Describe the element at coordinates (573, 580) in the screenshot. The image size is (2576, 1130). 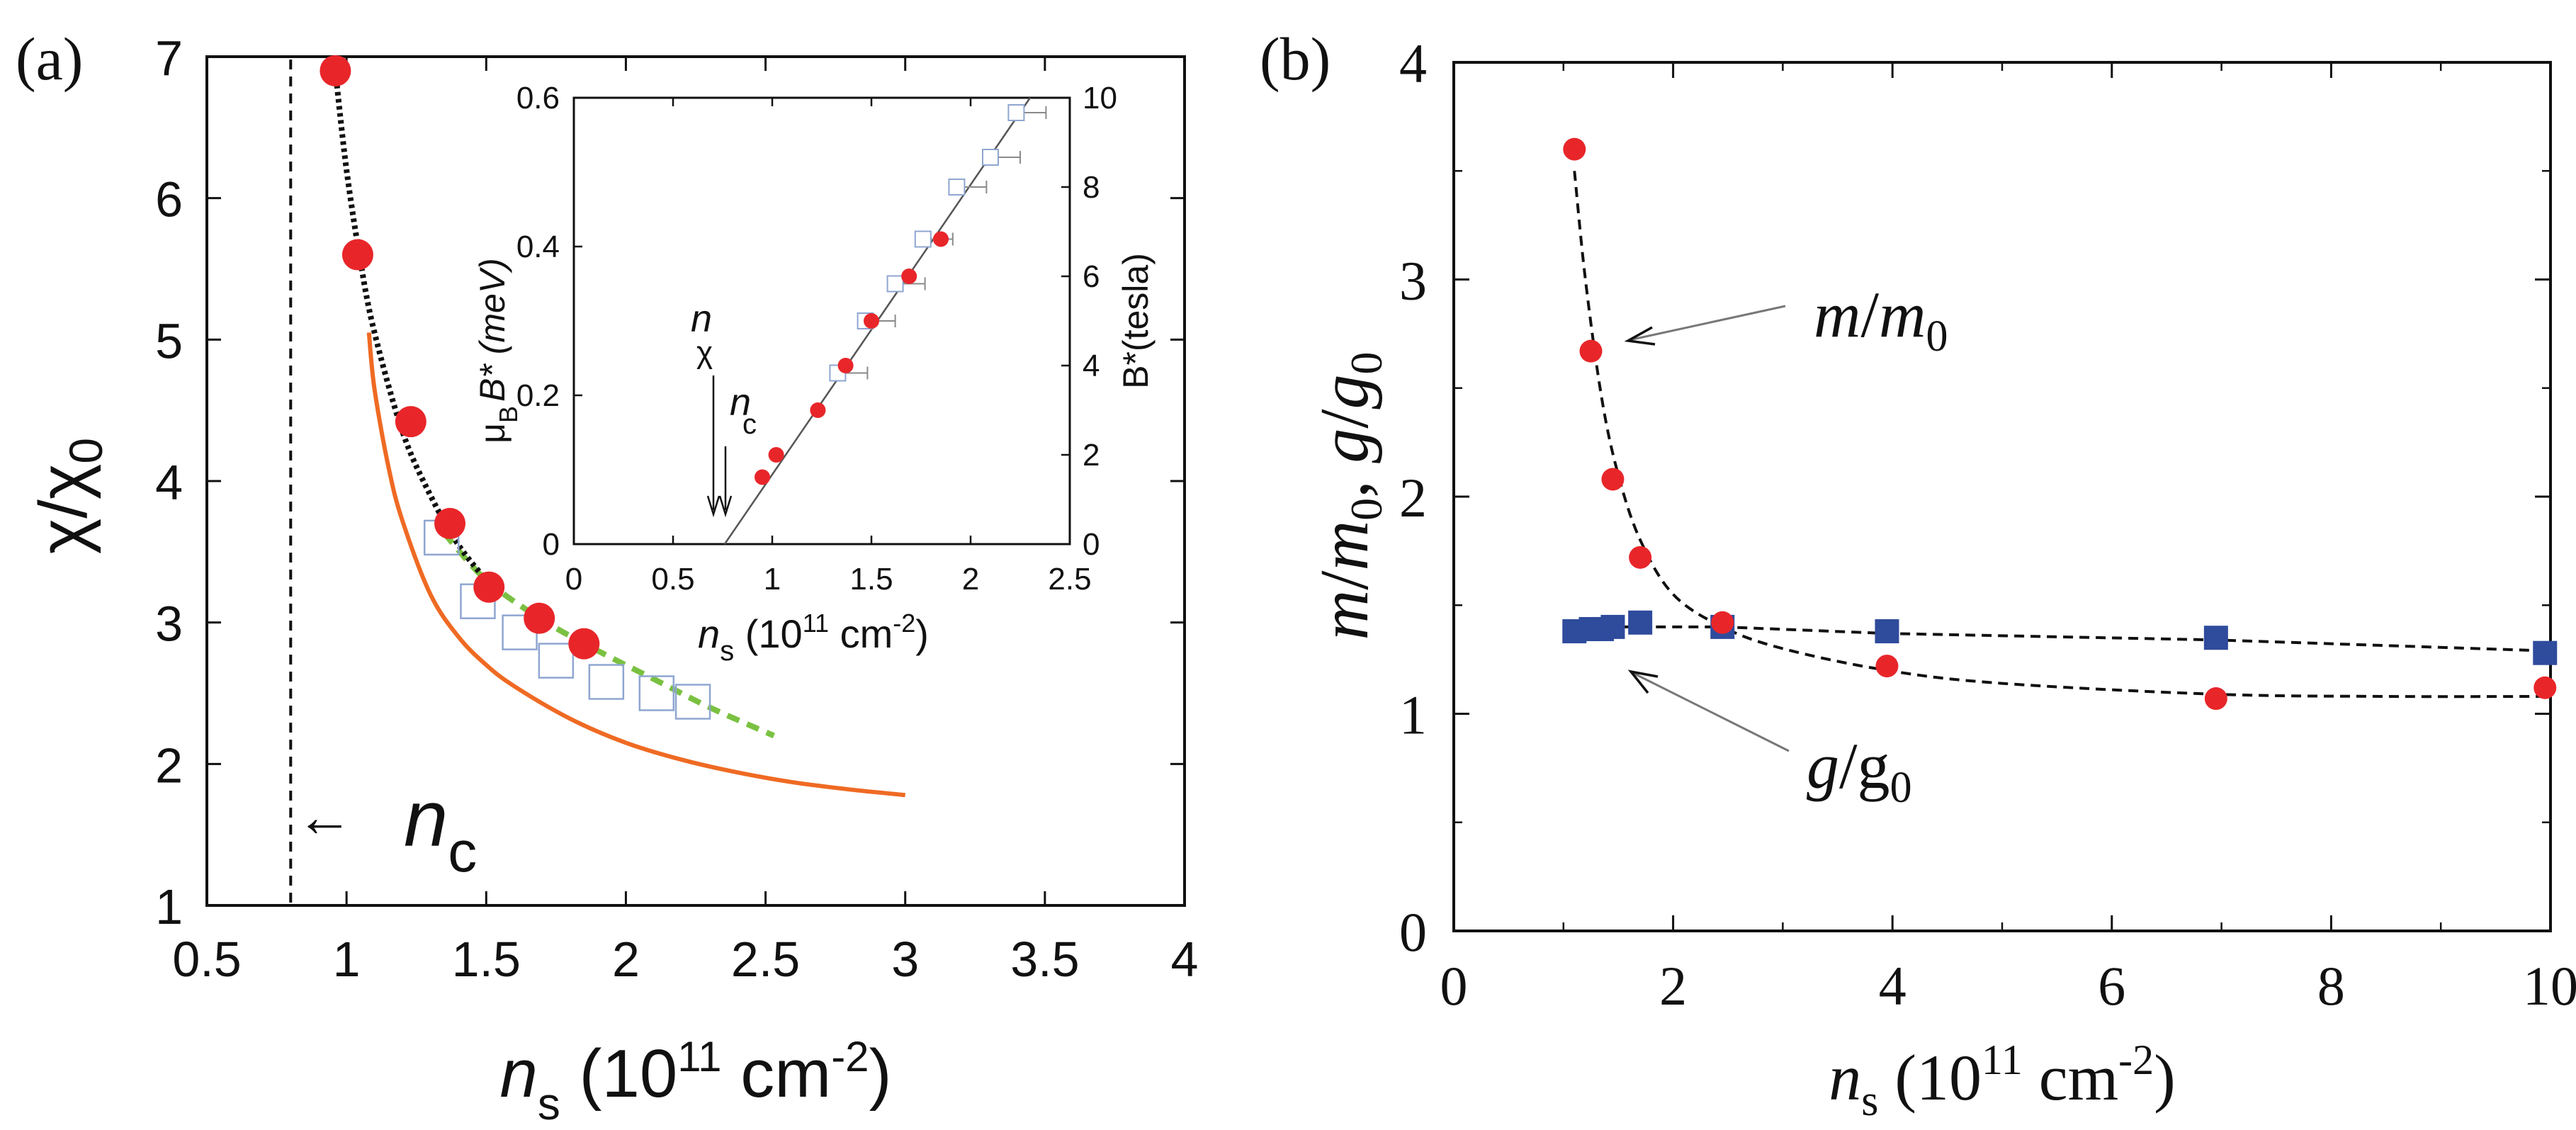
I see `inset-x-tick-label: 0` at that location.